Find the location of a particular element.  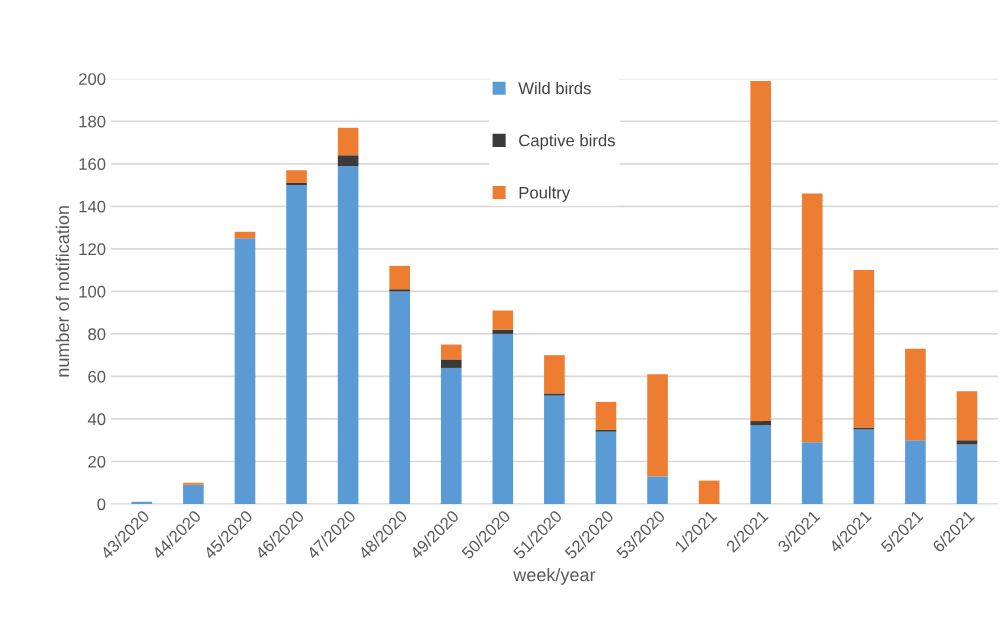

y-axis-title: number of notification is located at coordinates (62, 291).